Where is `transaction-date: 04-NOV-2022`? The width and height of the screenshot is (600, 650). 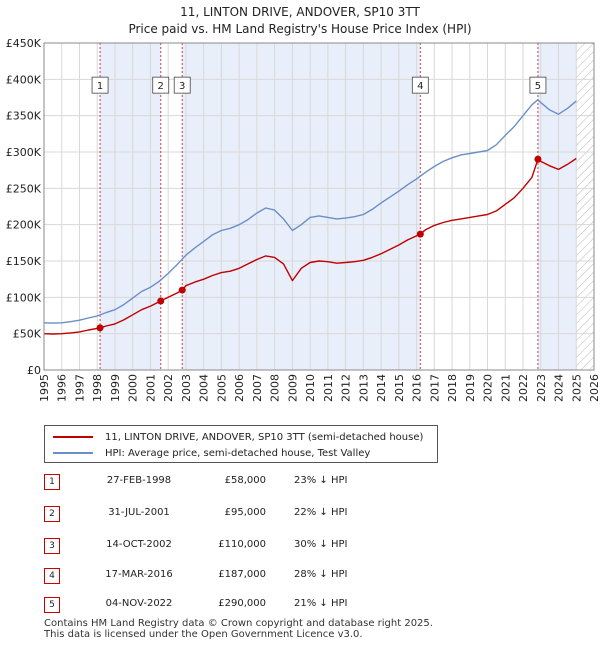
transaction-date: 04-NOV-2022 is located at coordinates (139, 603).